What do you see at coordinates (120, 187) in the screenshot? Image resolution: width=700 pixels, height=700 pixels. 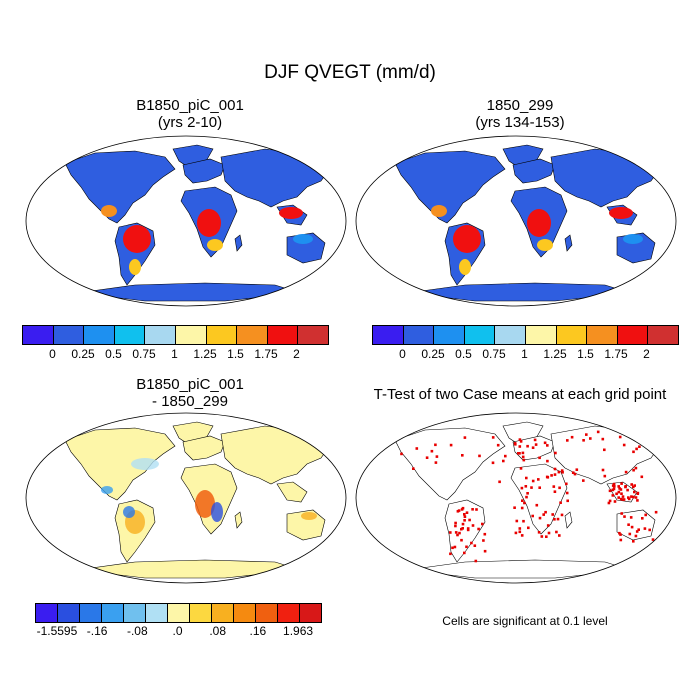 I see `continent-northAmerica` at bounding box center [120, 187].